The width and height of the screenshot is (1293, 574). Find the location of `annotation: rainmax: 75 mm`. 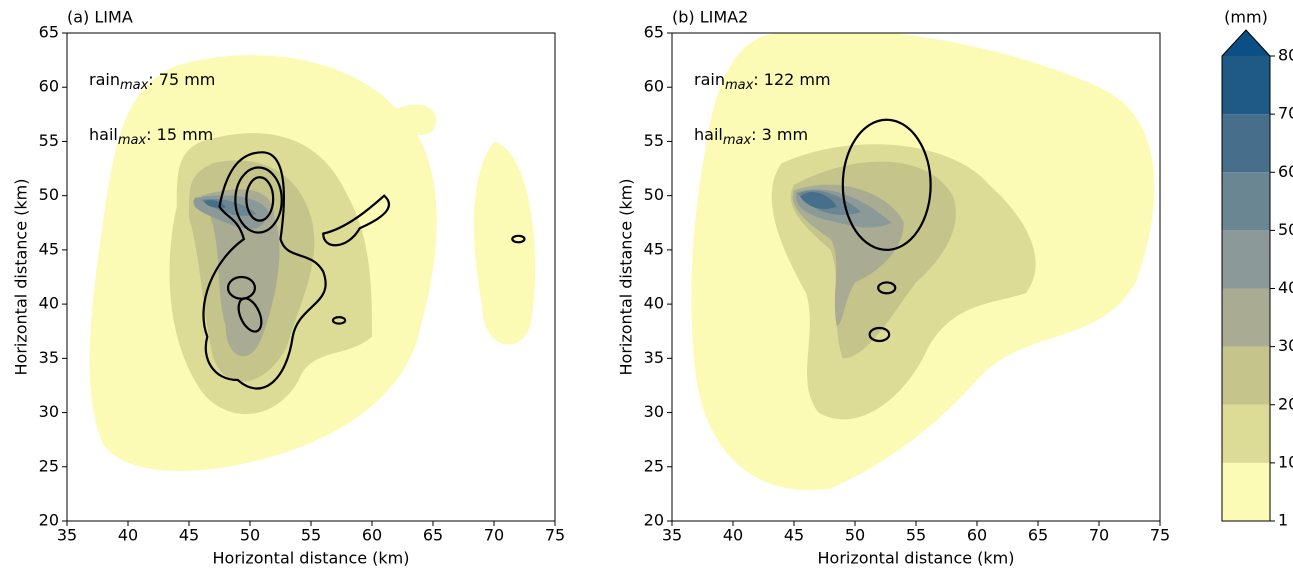

annotation: rainmax: 75 mm is located at coordinates (152, 81).